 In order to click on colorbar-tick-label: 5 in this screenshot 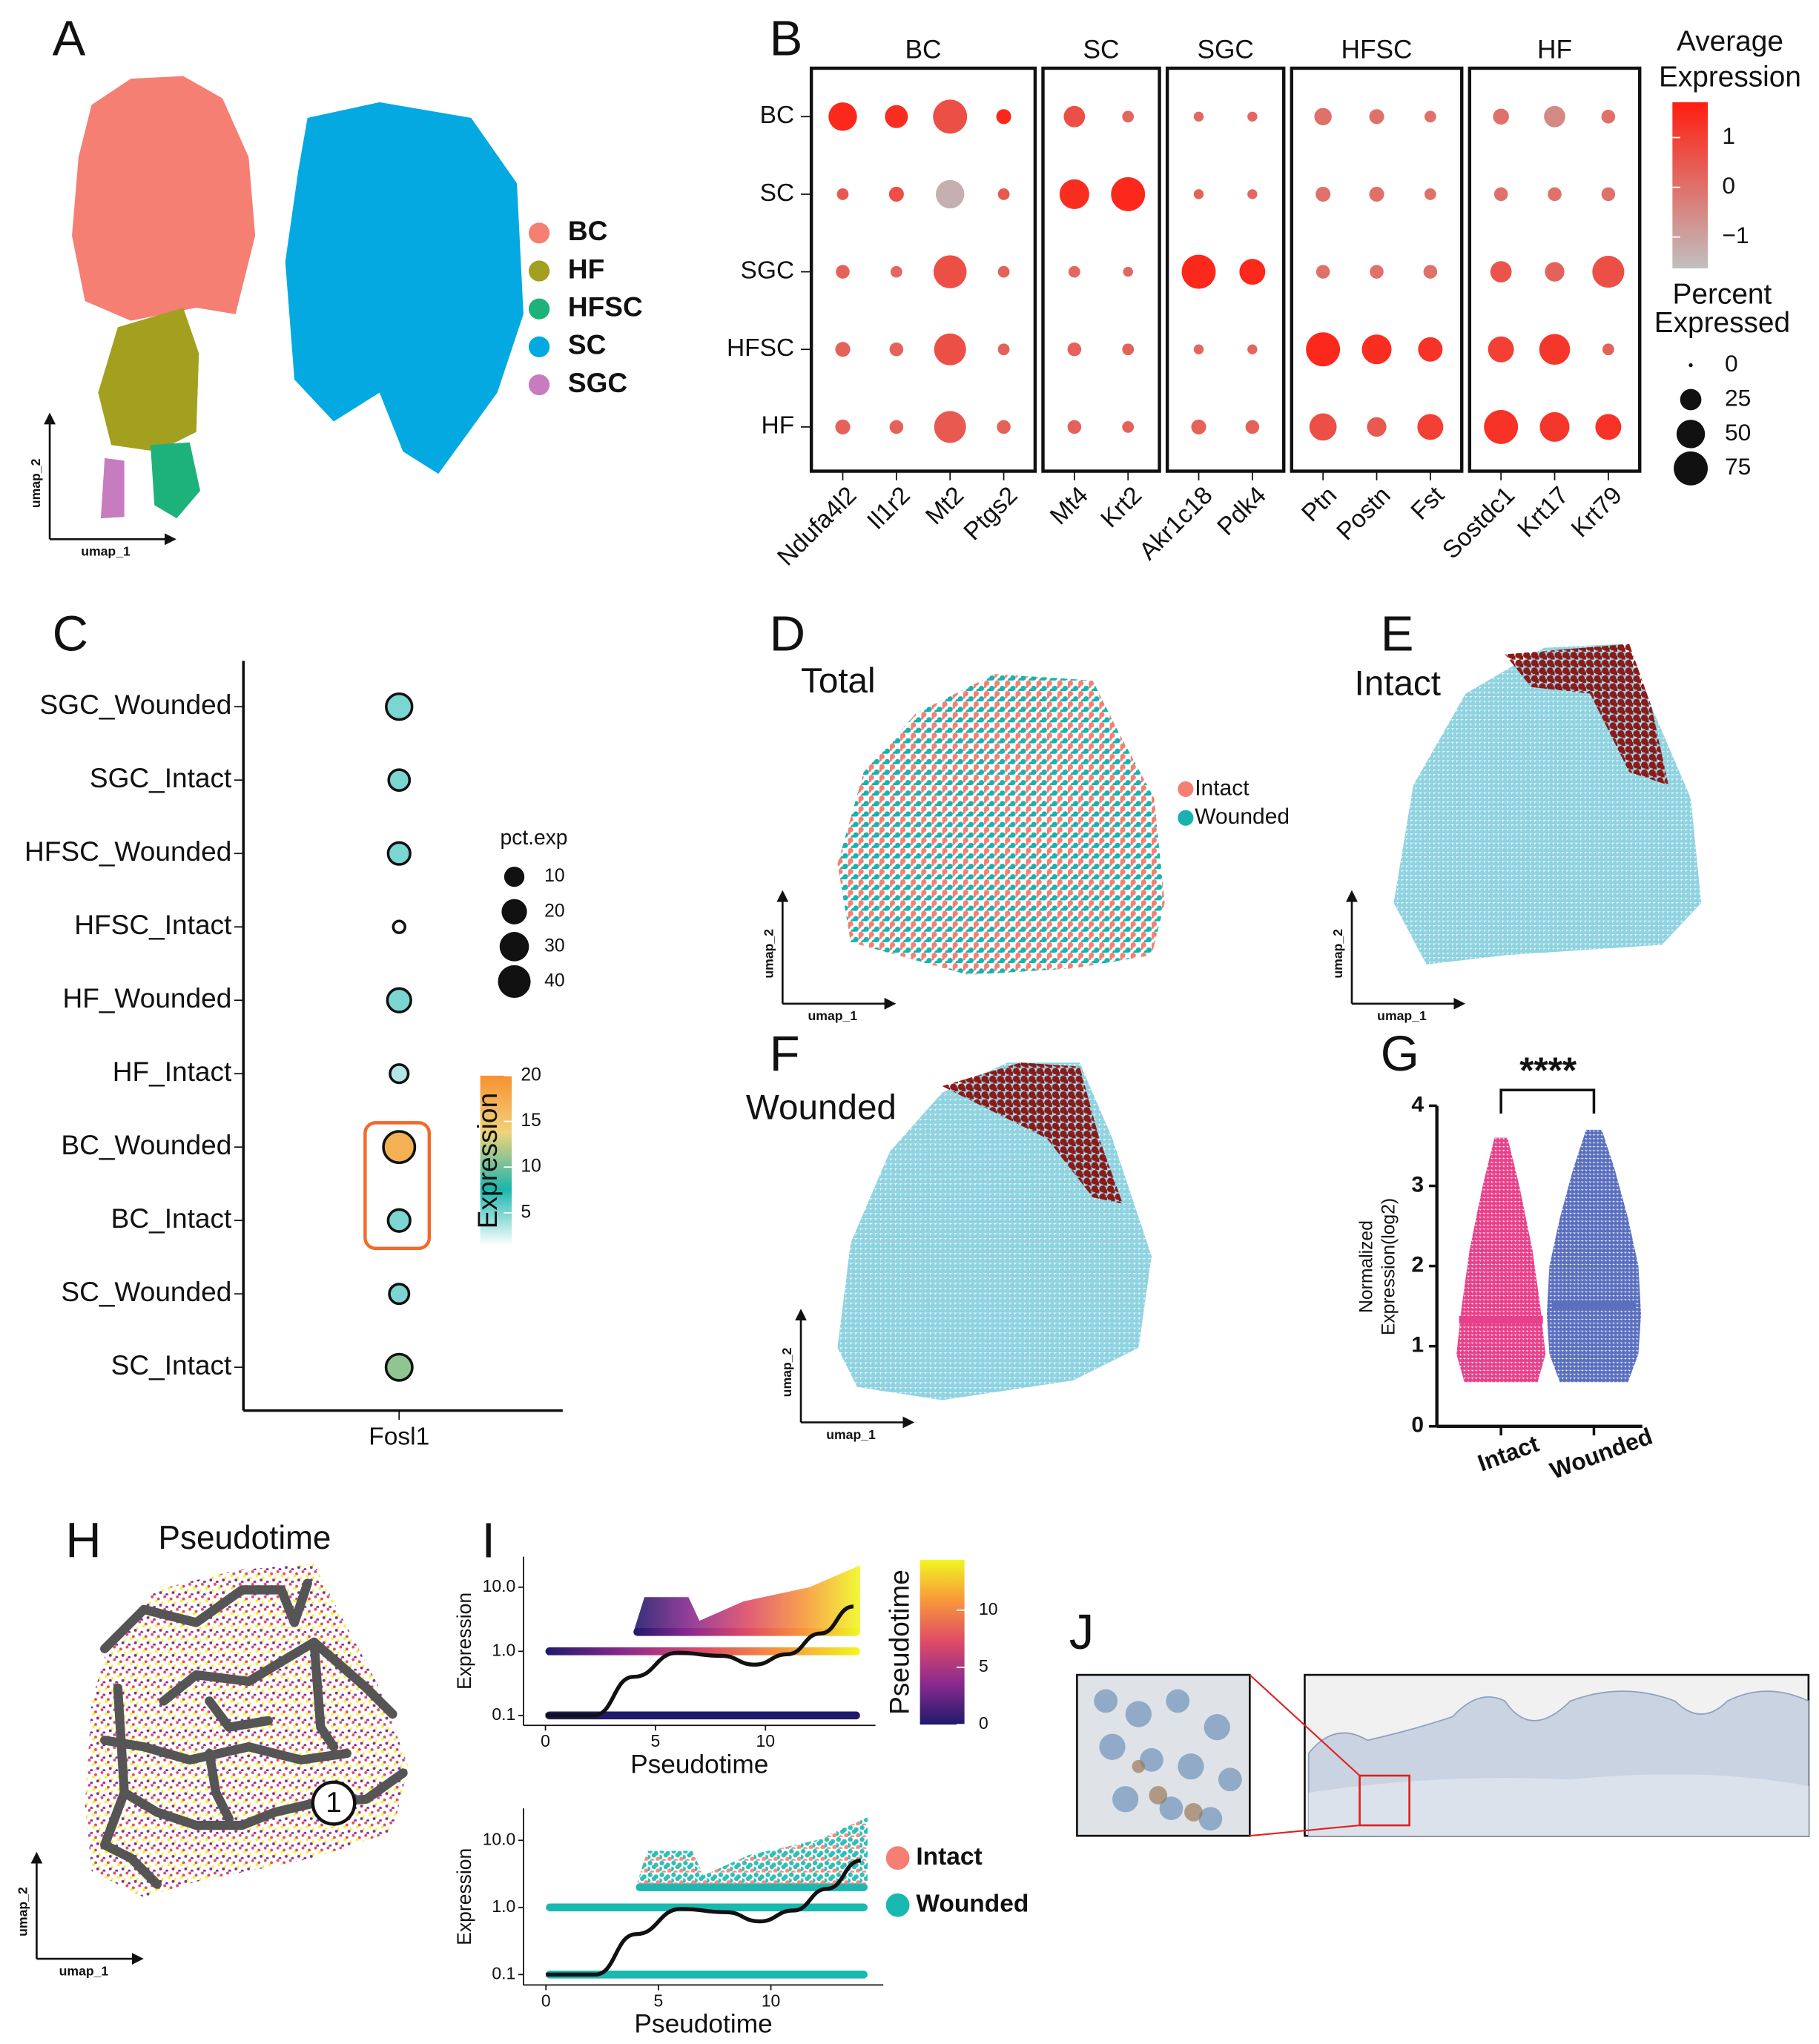, I will do `click(526, 1212)`.